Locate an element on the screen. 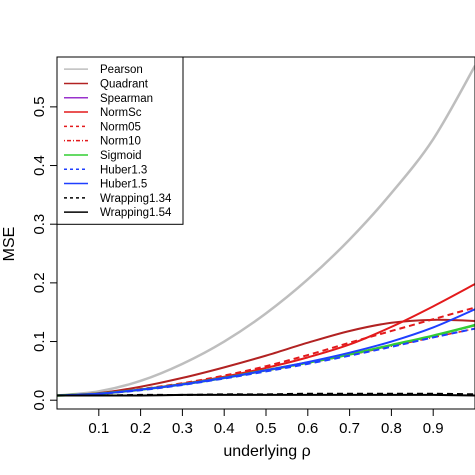 Image resolution: width=475 pixels, height=475 pixels. series-line-quadrant is located at coordinates (265, 357).